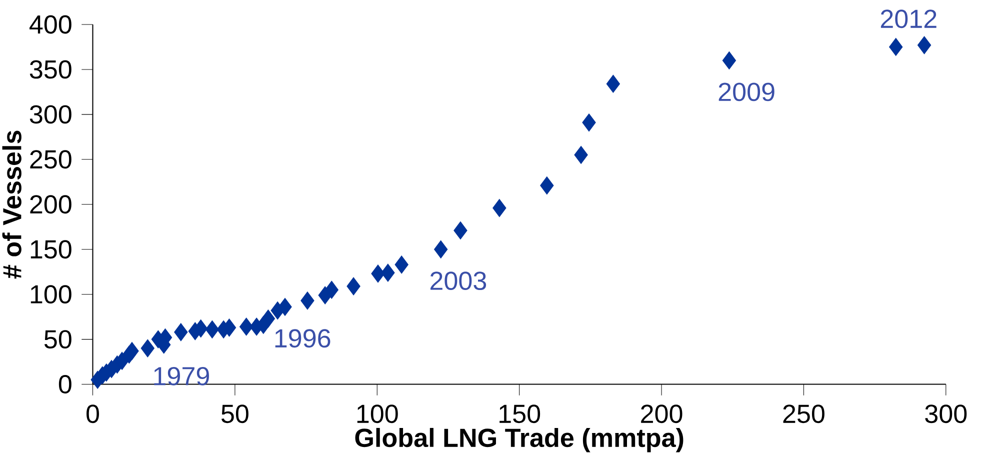 This screenshot has height=458, width=983. What do you see at coordinates (58, 339) in the screenshot?
I see `y-tick-label: 50` at bounding box center [58, 339].